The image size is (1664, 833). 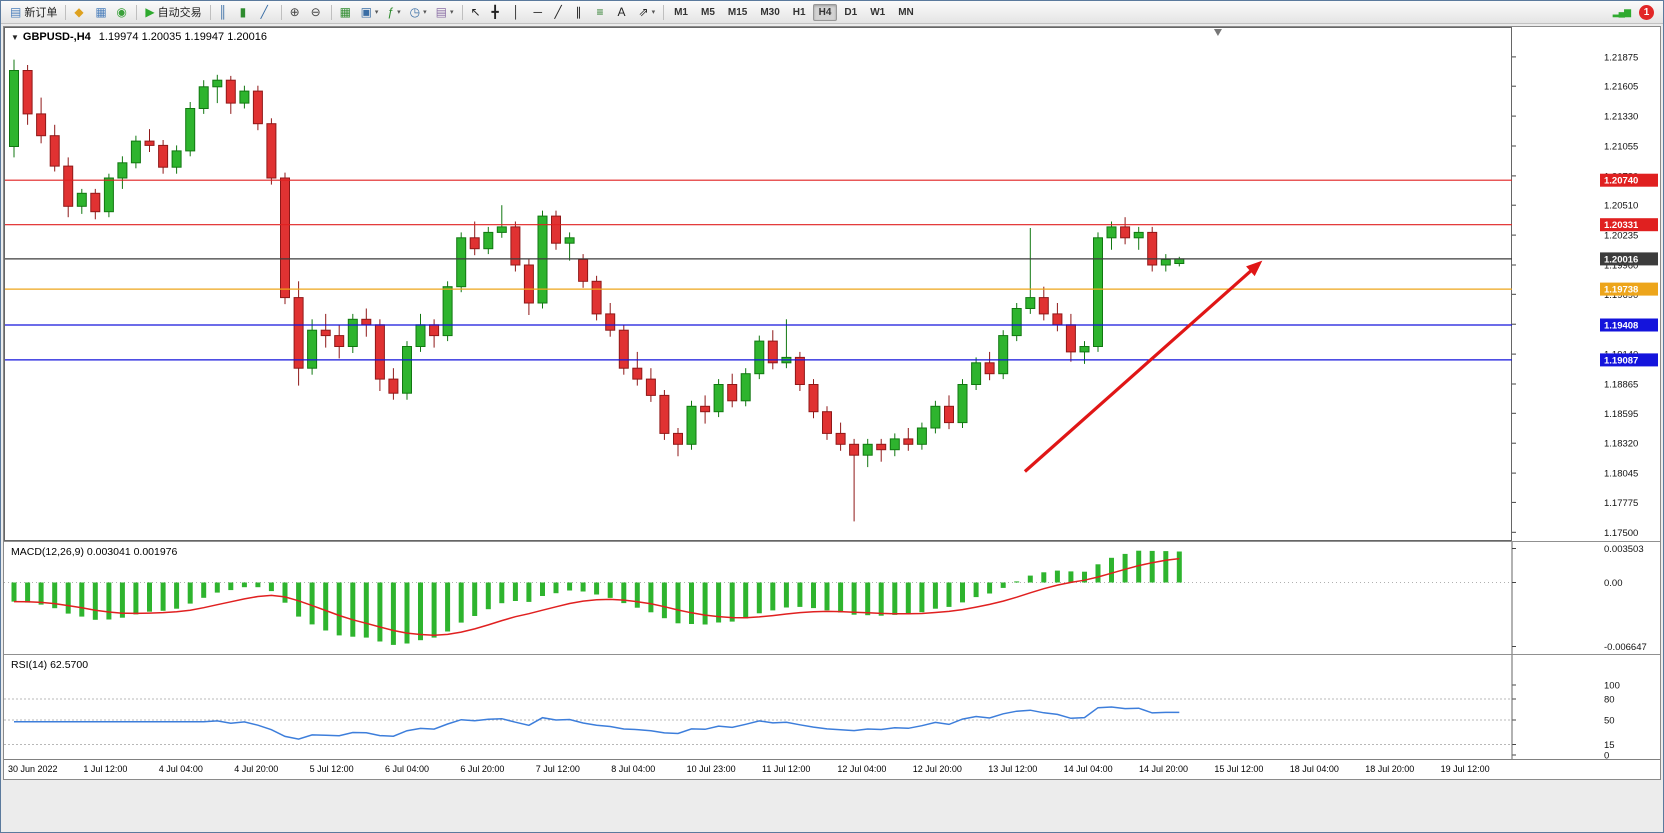 What do you see at coordinates (495, 12) in the screenshot?
I see `crosshair-icon: ╋` at bounding box center [495, 12].